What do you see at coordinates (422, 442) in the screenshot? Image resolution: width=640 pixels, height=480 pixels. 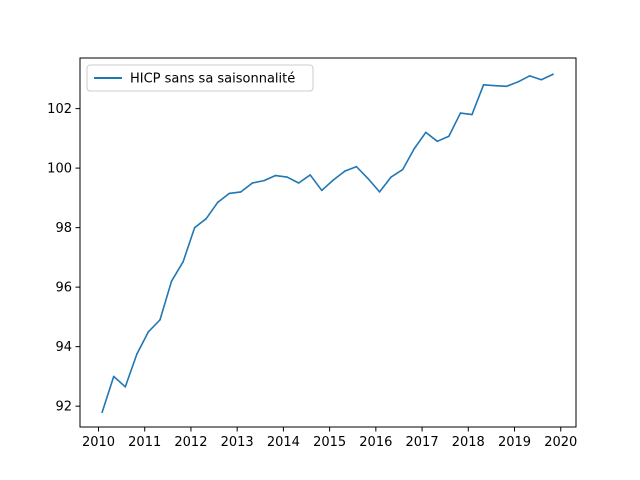 I see `x-tick-label: 2017` at bounding box center [422, 442].